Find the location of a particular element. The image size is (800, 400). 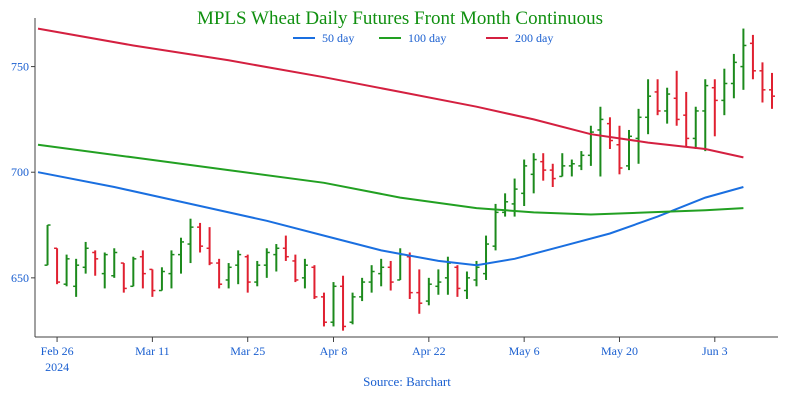

legend-label-200-day: 200 day is located at coordinates (534, 38).